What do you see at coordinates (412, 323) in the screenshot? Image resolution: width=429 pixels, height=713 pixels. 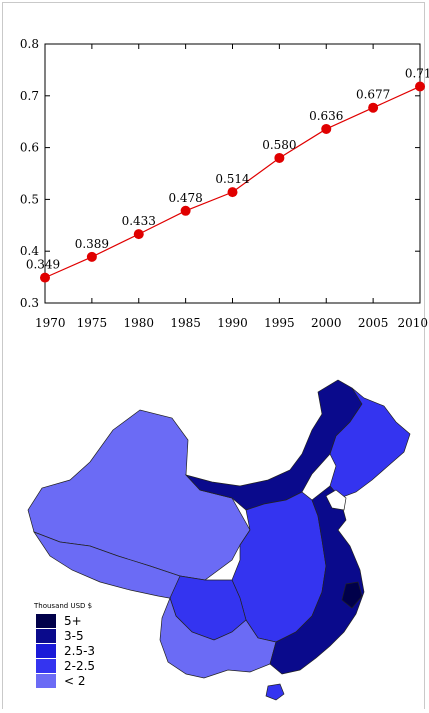 I see `x-tick-label: 2010` at bounding box center [412, 323].